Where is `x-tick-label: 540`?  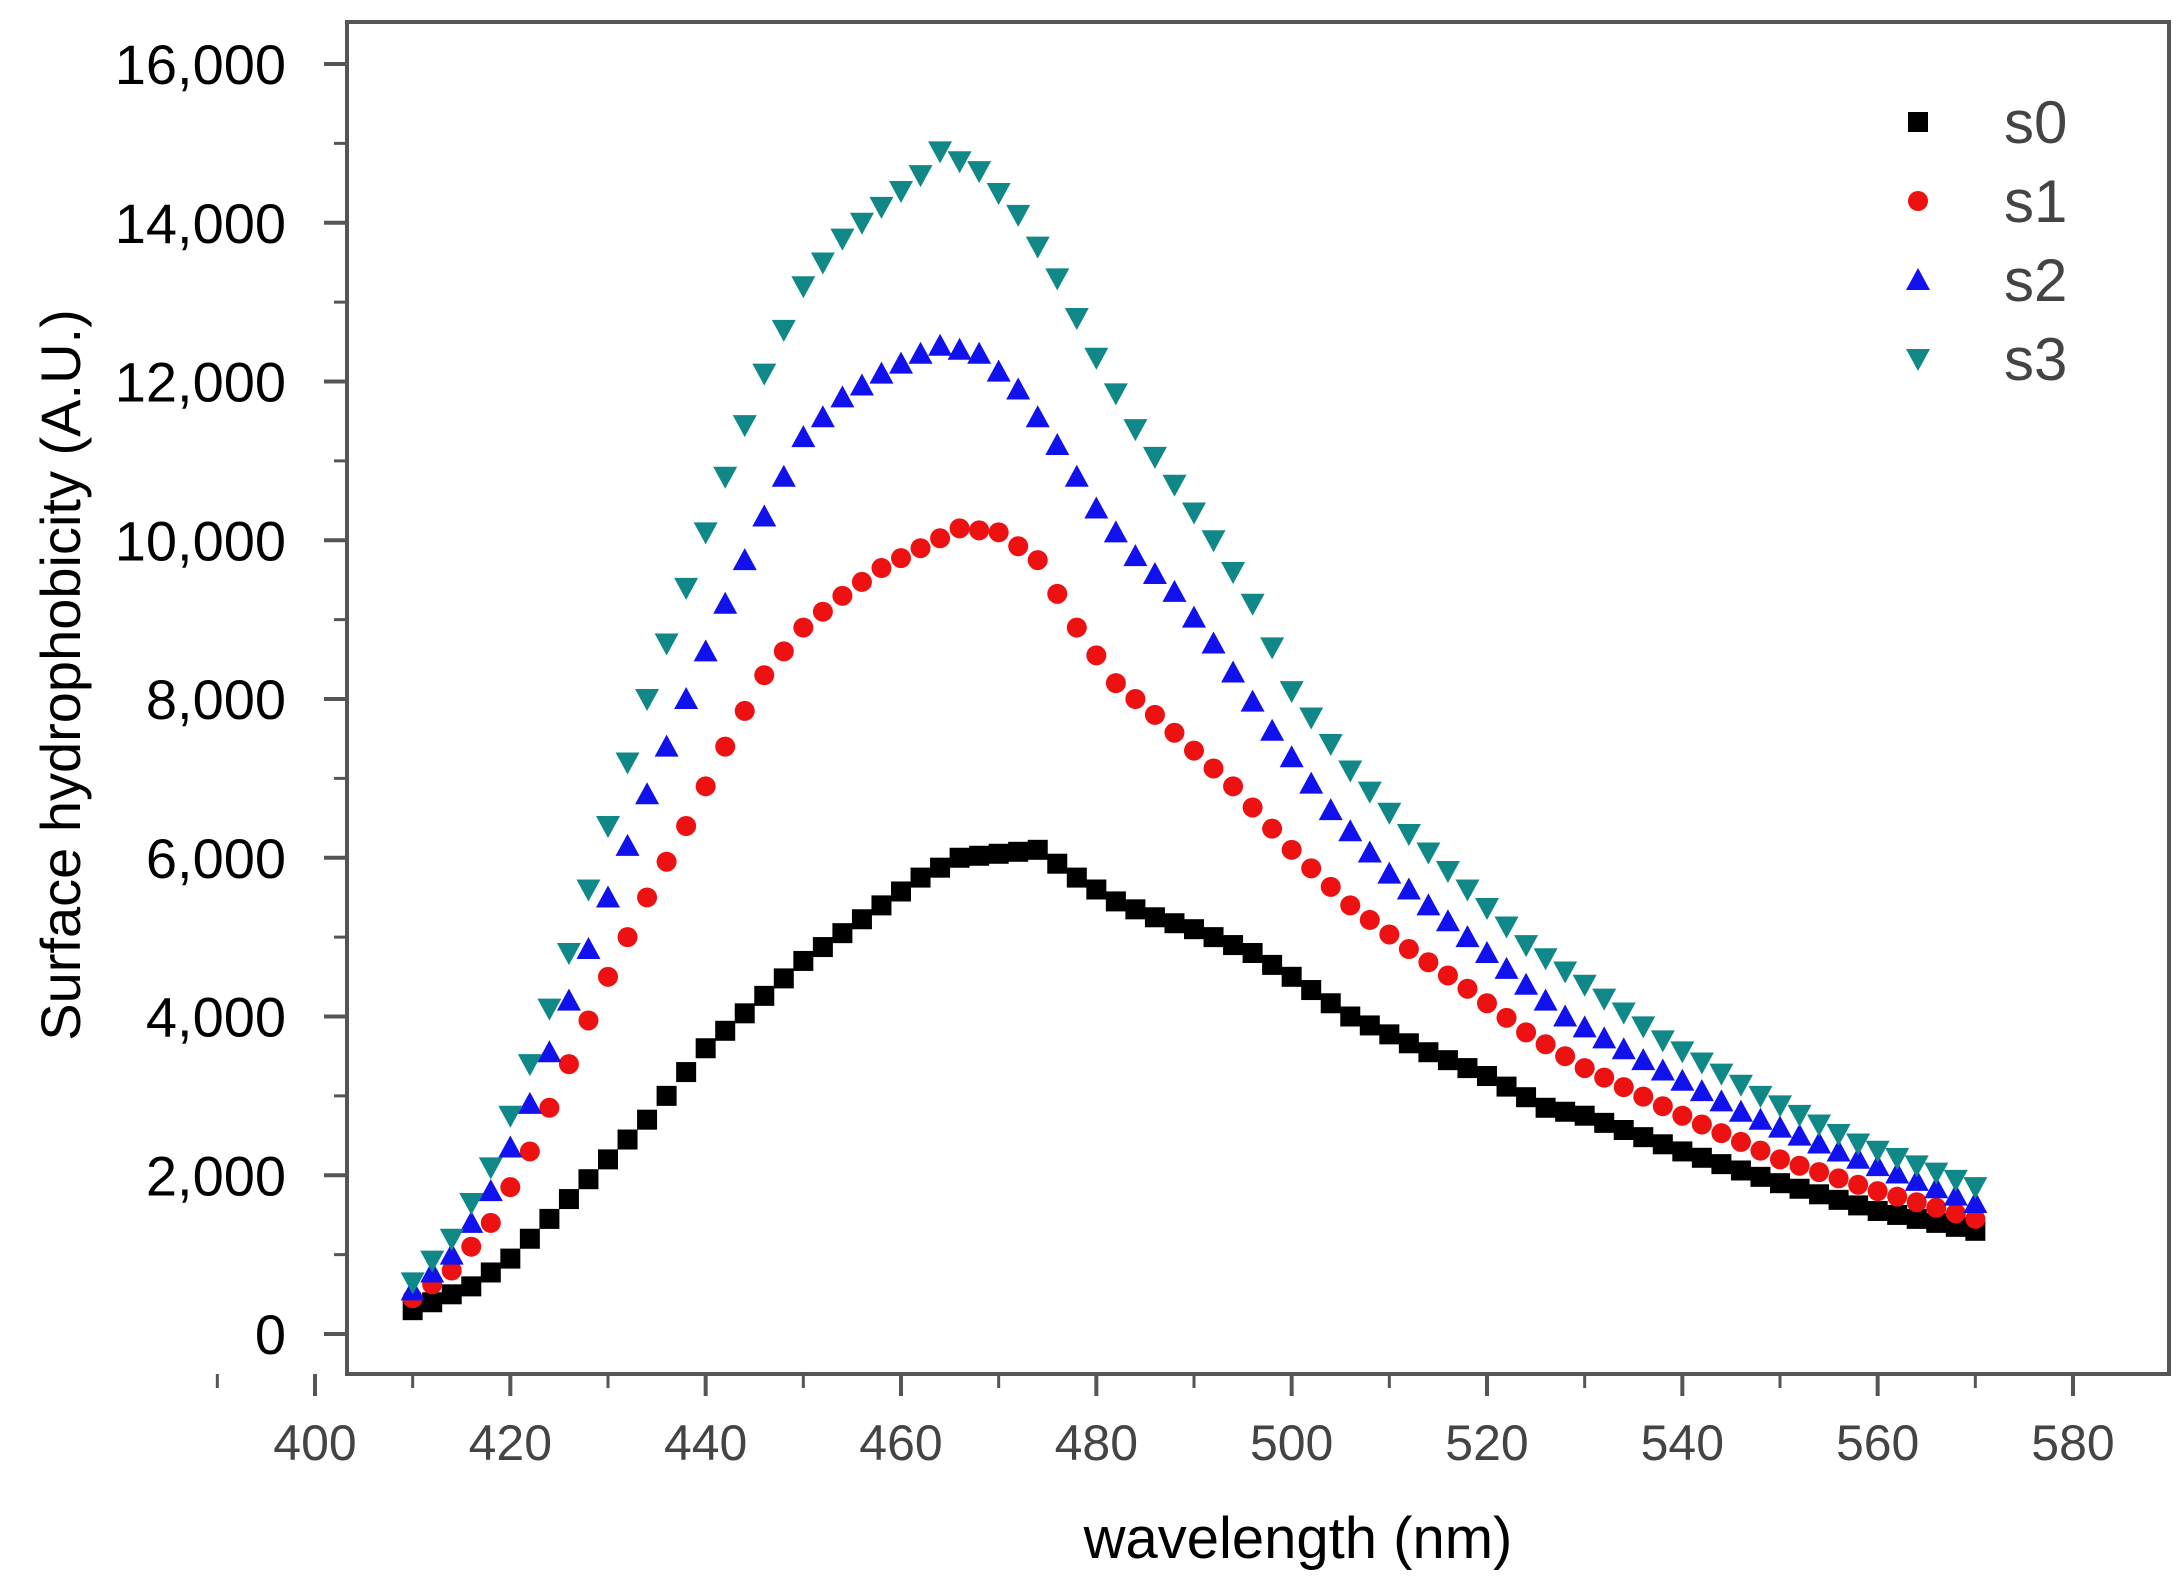
x-tick-label: 540 is located at coordinates (1682, 1443).